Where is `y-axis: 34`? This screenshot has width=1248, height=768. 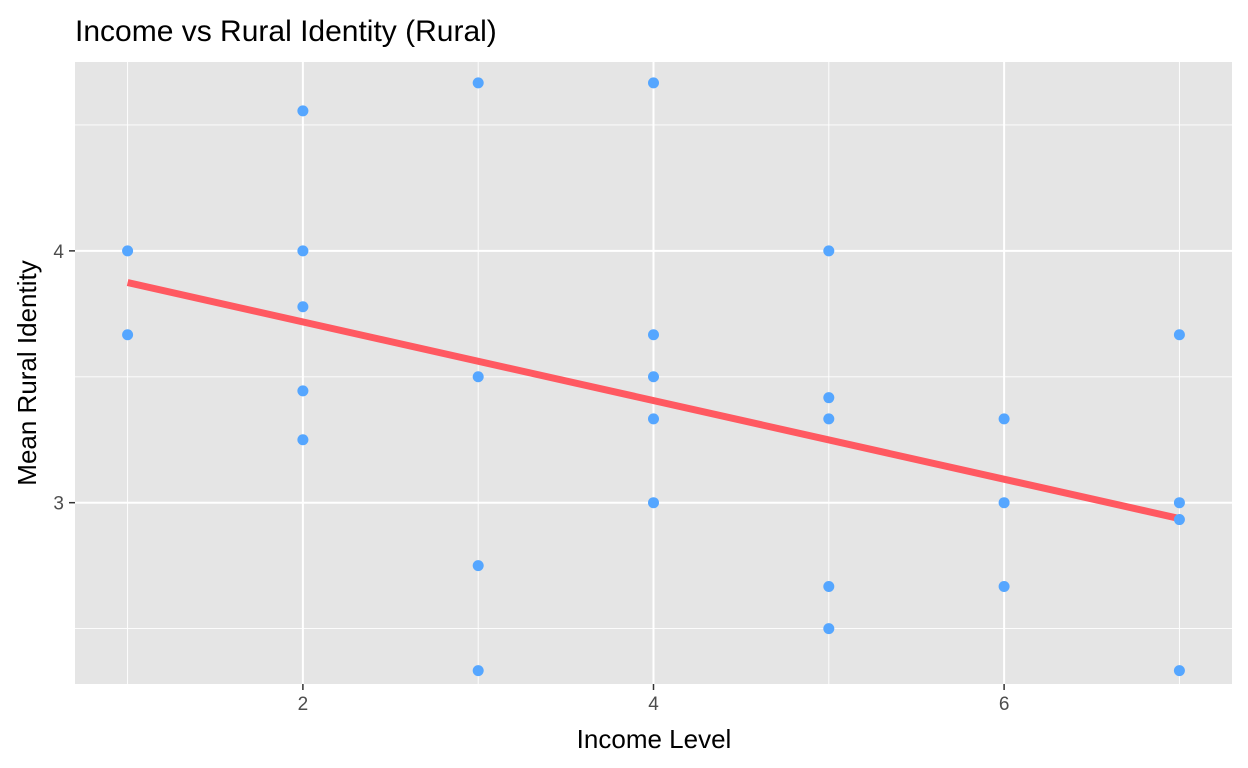 y-axis: 34 is located at coordinates (64, 378).